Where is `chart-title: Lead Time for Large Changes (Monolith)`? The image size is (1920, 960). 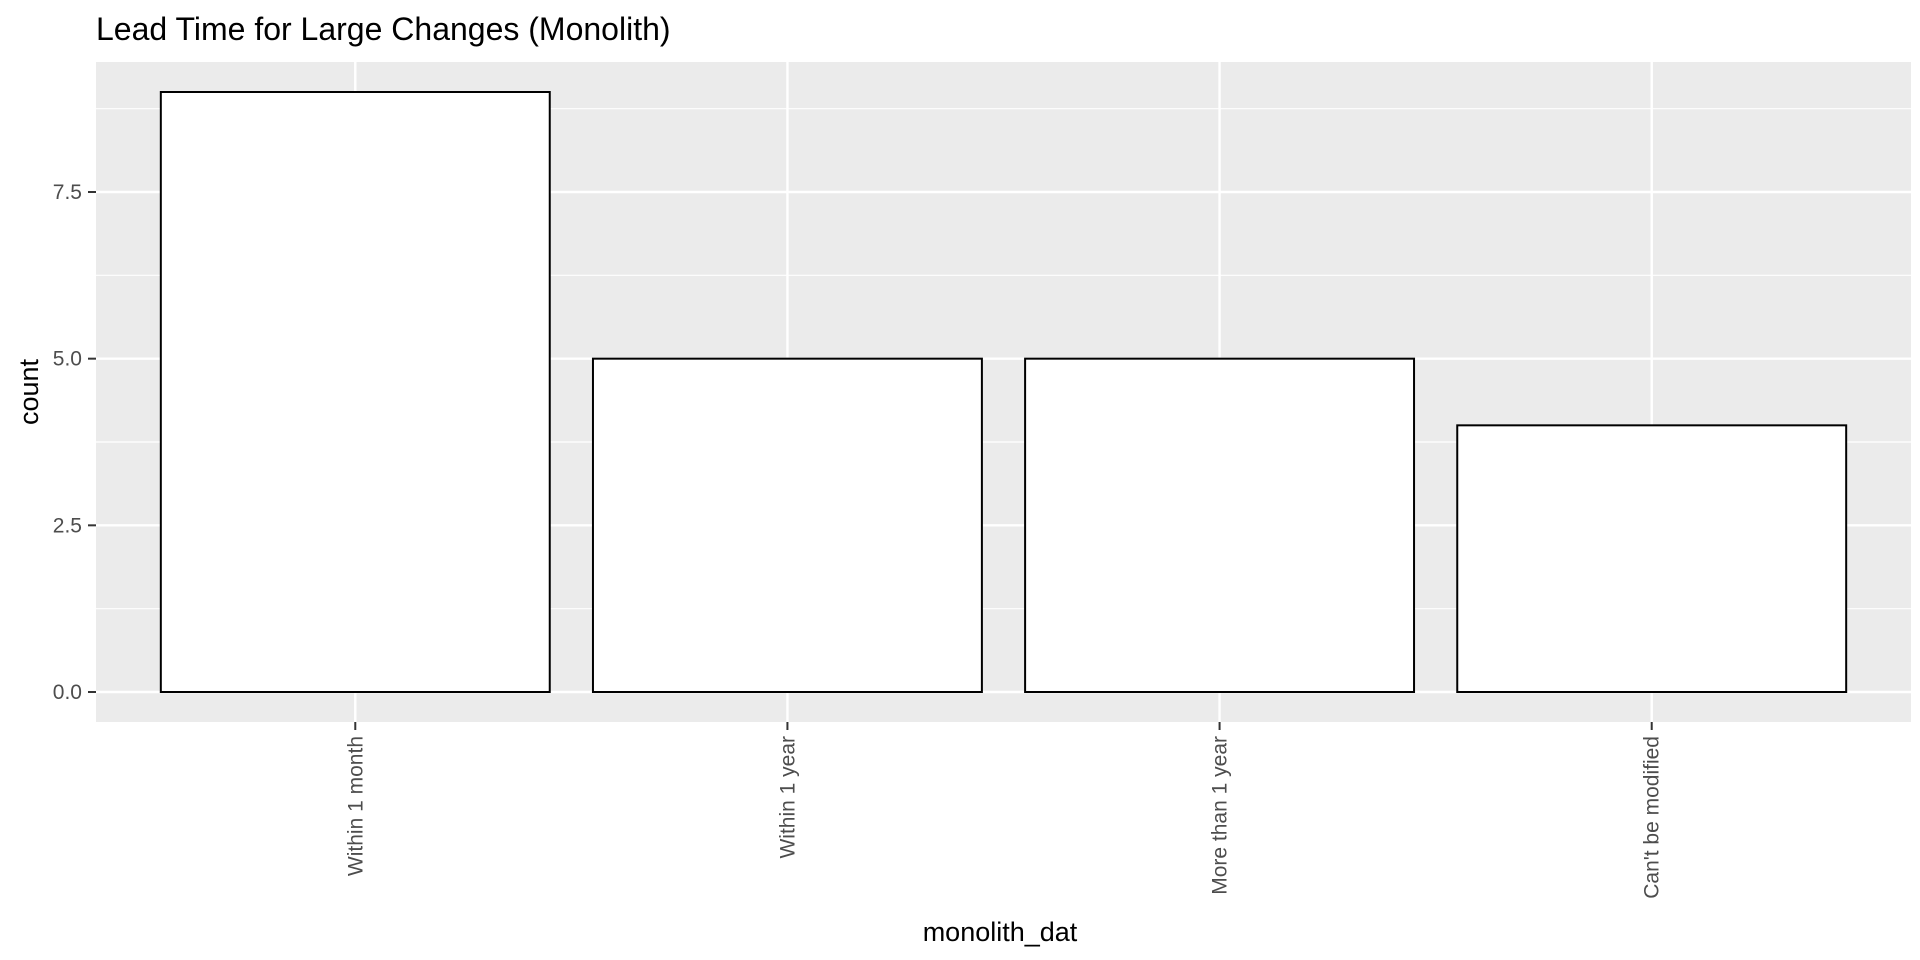 chart-title: Lead Time for Large Changes (Monolith) is located at coordinates (383, 29).